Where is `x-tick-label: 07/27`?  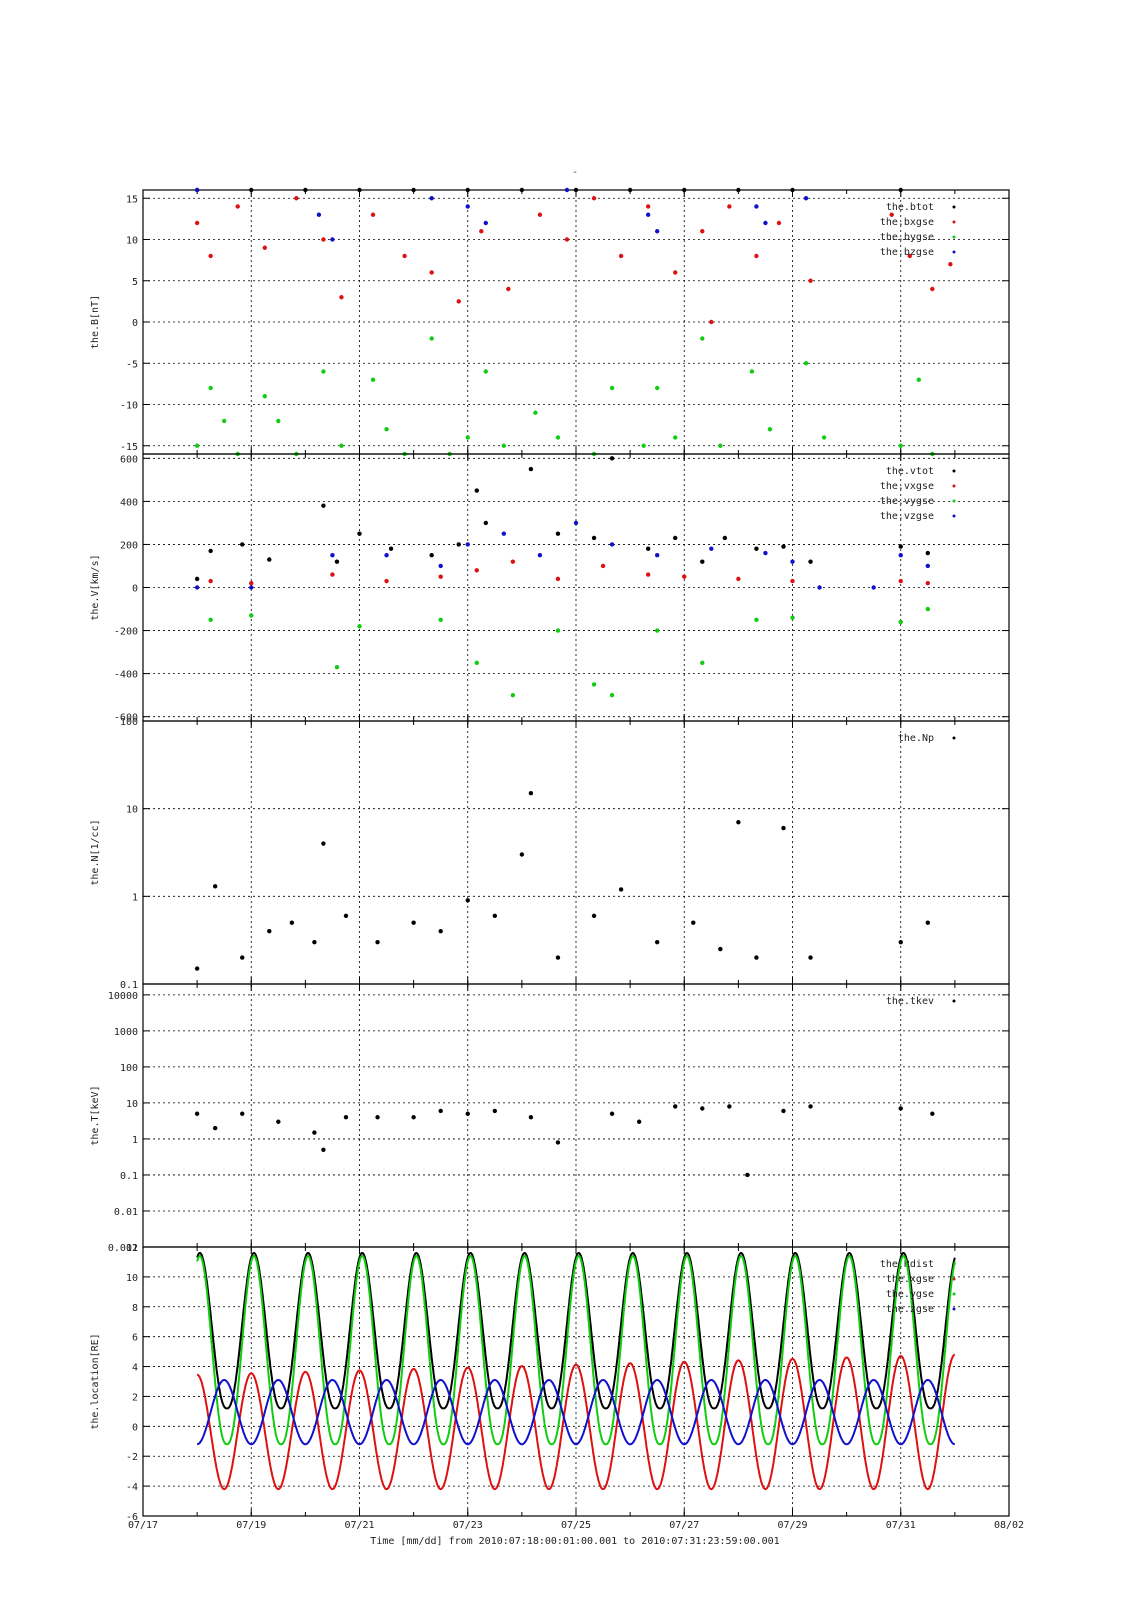 x-tick-label: 07/27 is located at coordinates (684, 1525).